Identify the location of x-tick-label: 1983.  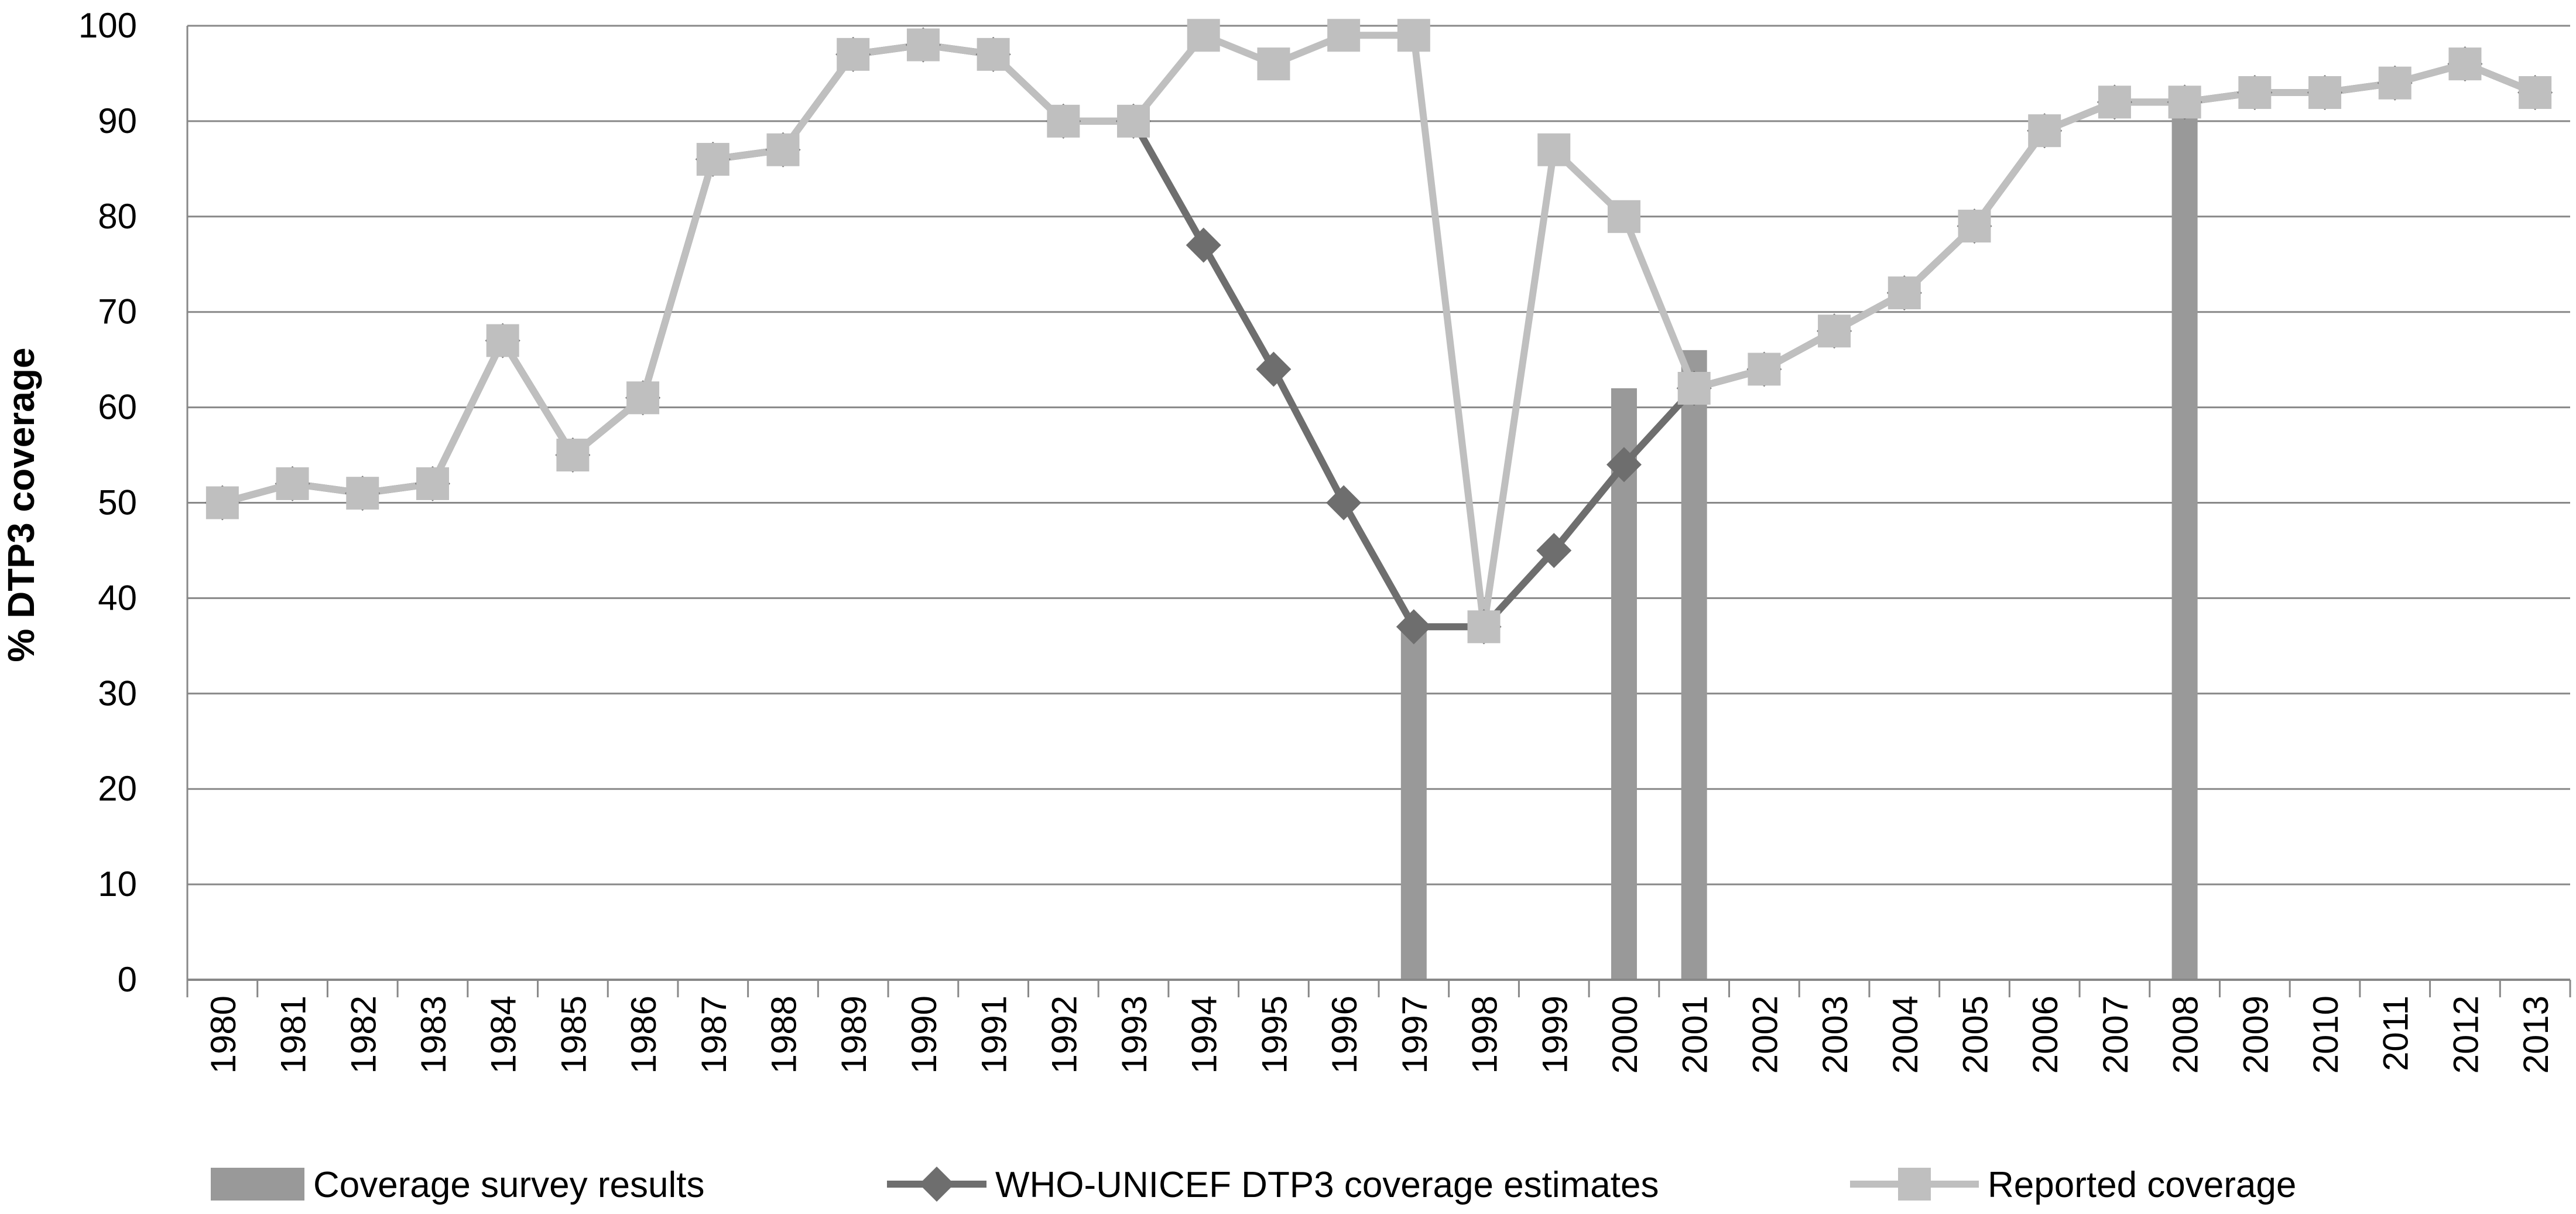
(433, 1035).